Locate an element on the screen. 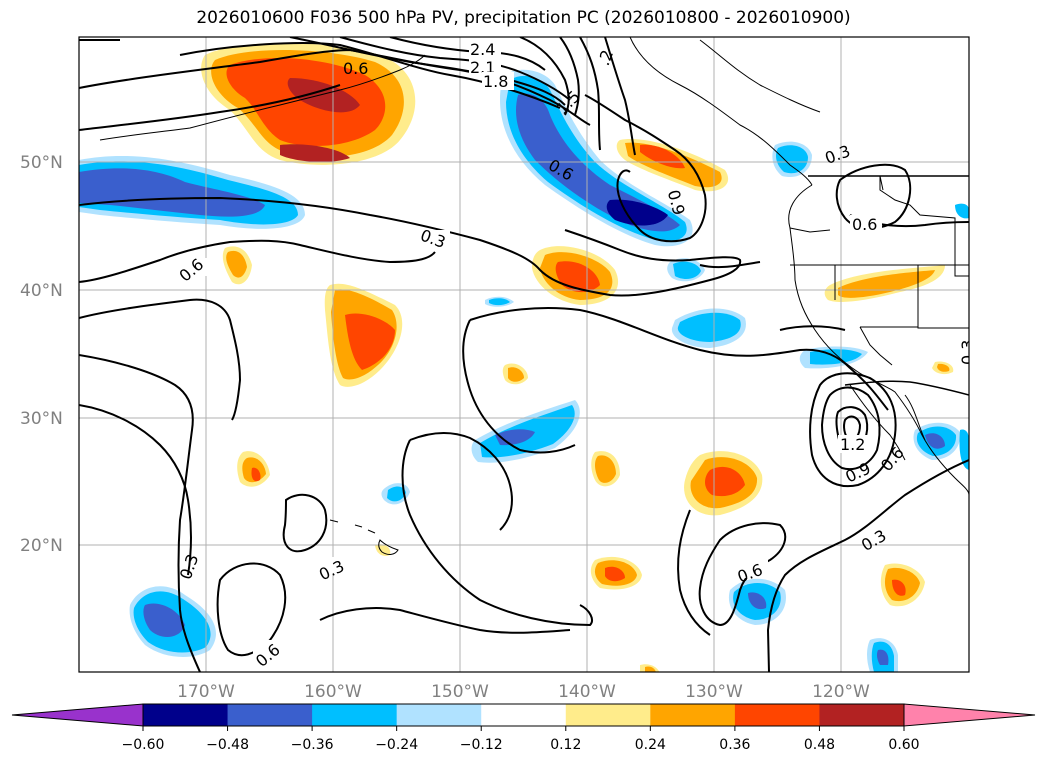 This screenshot has height=765, width=1047. contour-label-1.5: .2 is located at coordinates (605, 57).